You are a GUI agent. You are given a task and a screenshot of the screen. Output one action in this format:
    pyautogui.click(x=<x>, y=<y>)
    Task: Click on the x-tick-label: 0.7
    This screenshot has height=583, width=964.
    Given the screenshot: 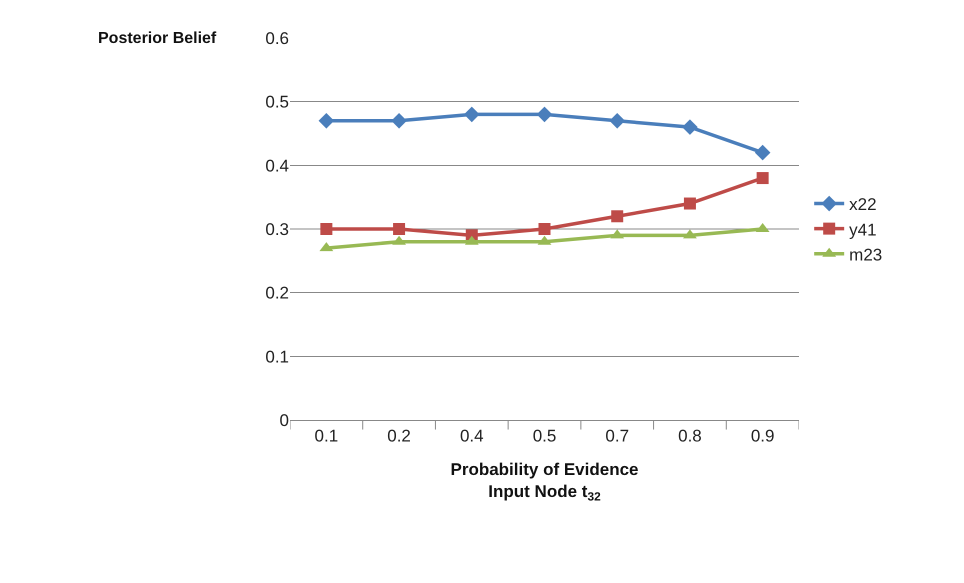 What is the action you would take?
    pyautogui.click(x=617, y=436)
    